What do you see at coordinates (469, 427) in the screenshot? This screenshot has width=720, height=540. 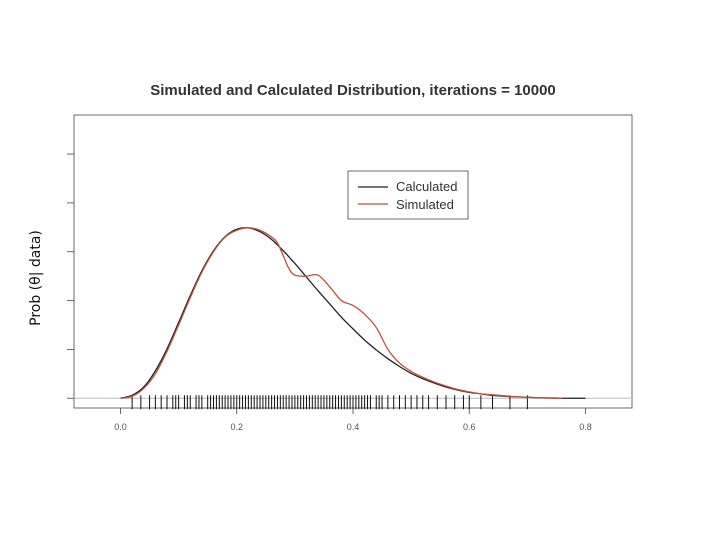 I see `x-tick-label-3: 0.6` at bounding box center [469, 427].